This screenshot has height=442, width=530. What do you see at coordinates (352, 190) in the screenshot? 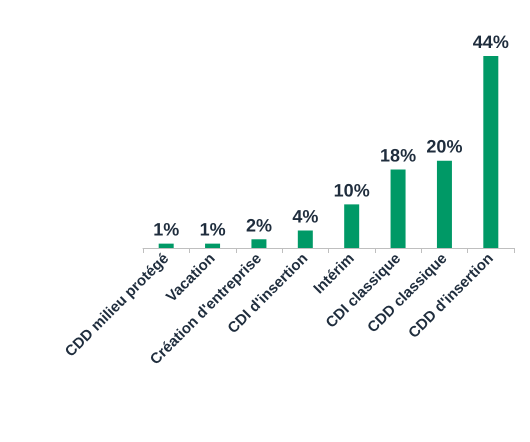
I see `data-label: 10%` at bounding box center [352, 190].